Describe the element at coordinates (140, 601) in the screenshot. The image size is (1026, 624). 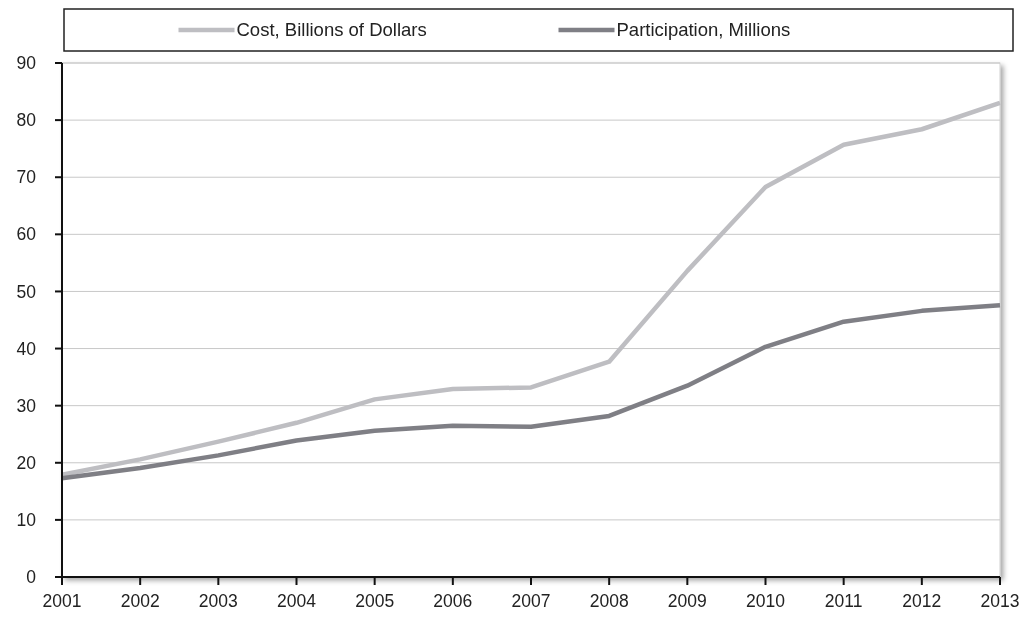
I see `x-tick-label: 2002` at that location.